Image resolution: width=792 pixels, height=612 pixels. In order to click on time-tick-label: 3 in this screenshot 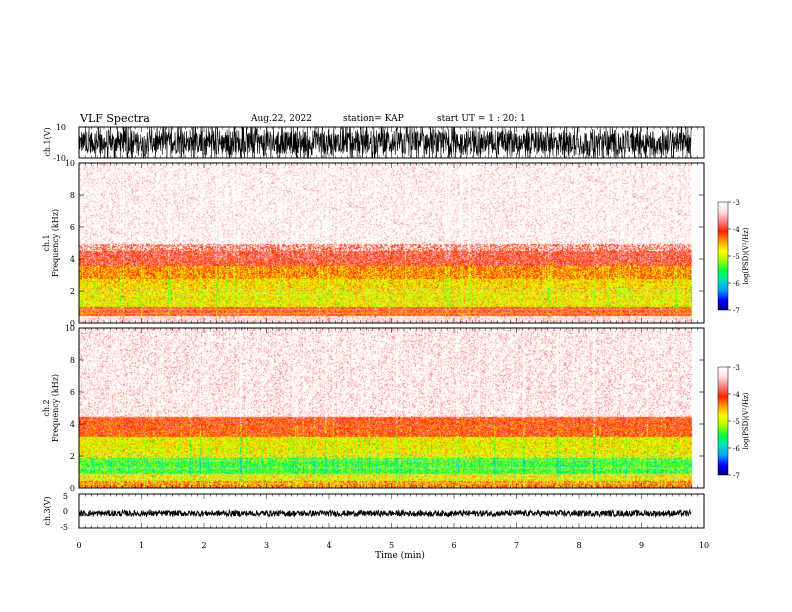, I will do `click(266, 545)`.